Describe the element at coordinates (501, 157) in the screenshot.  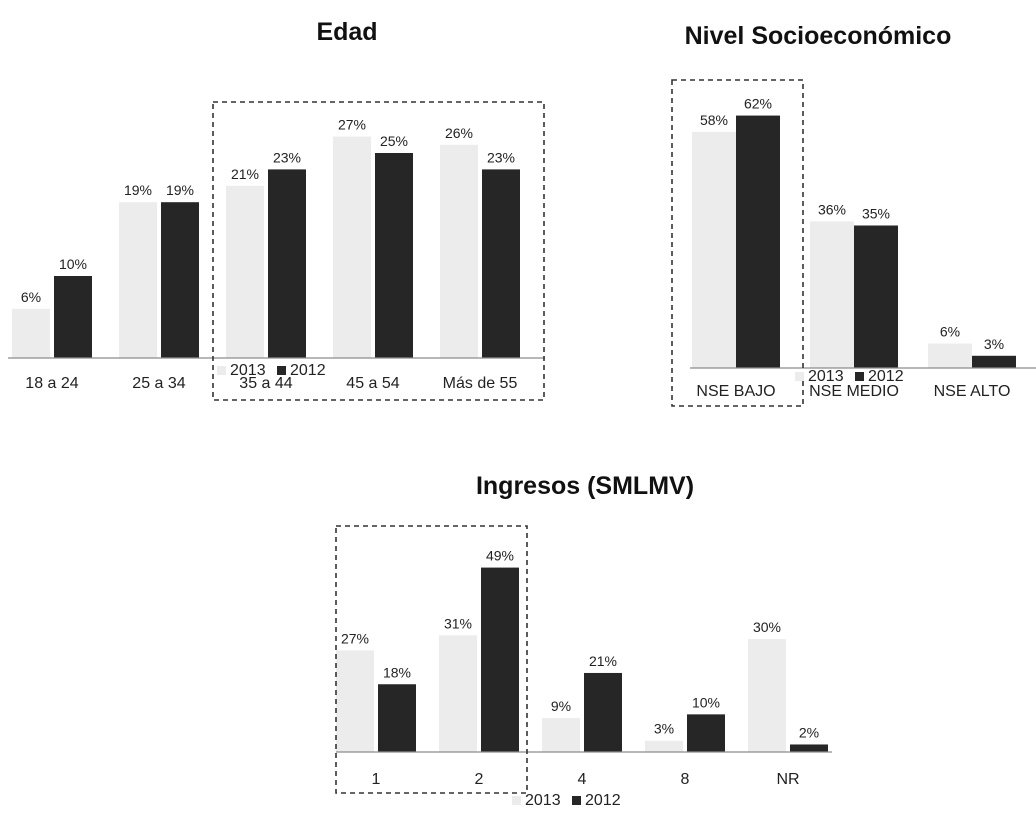
I see `data-label-2012-5: 23%` at that location.